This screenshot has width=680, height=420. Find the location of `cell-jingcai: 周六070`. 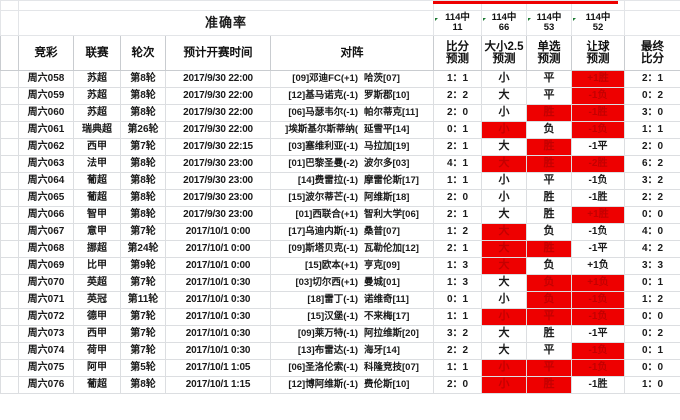

cell-jingcai: 周六070 is located at coordinates (46, 283).